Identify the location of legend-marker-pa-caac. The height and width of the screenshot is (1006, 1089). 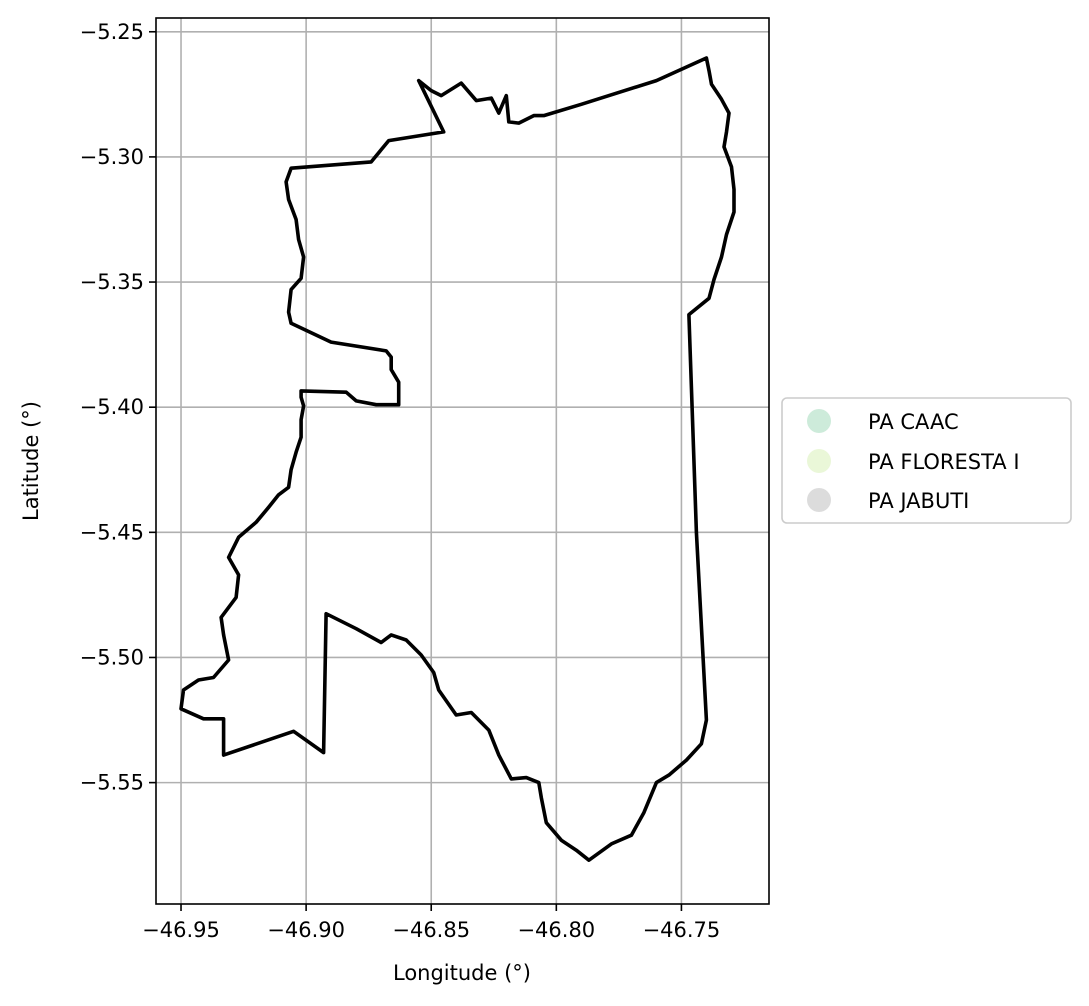
(819, 421).